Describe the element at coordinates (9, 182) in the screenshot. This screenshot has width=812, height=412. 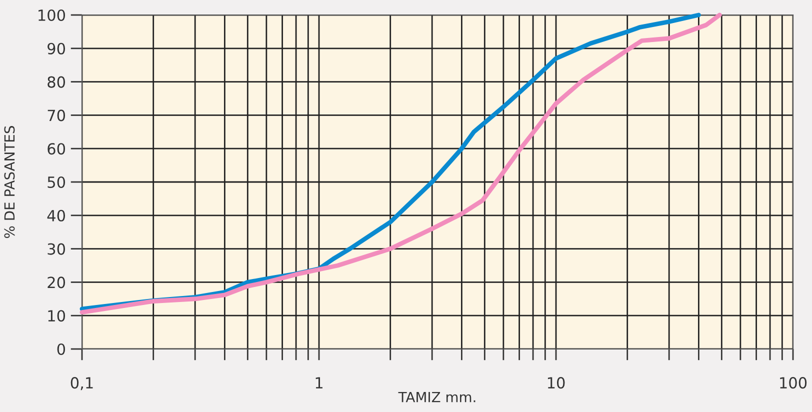
I see `y-axis-title: % DE PASANTES` at that location.